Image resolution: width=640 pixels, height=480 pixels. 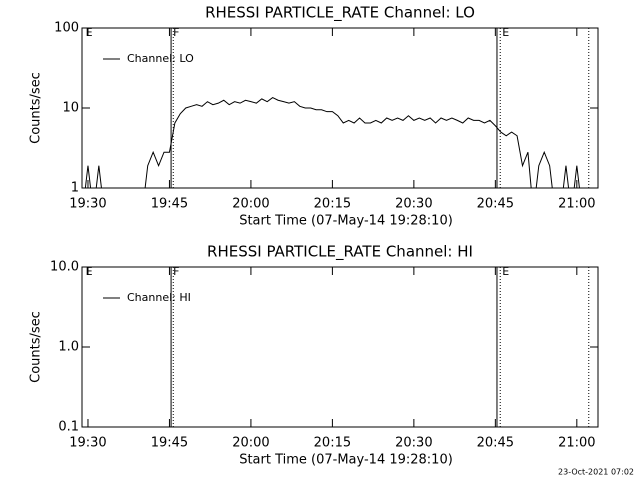 What do you see at coordinates (70, 108) in the screenshot?
I see `y-tick-label: 10` at bounding box center [70, 108].